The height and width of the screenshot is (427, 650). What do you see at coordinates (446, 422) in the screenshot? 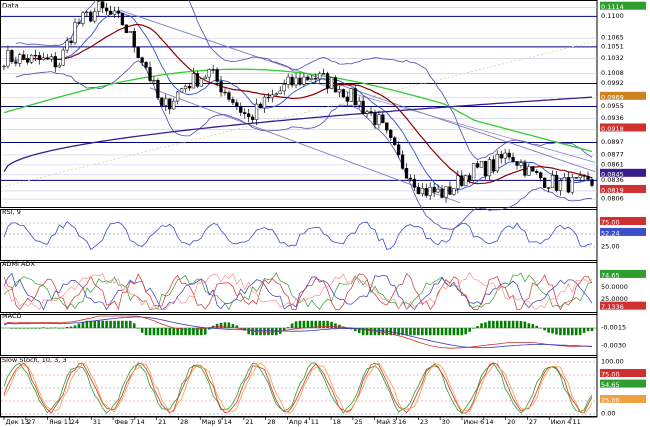
I see `x-tick-label-20: 30` at bounding box center [446, 422].